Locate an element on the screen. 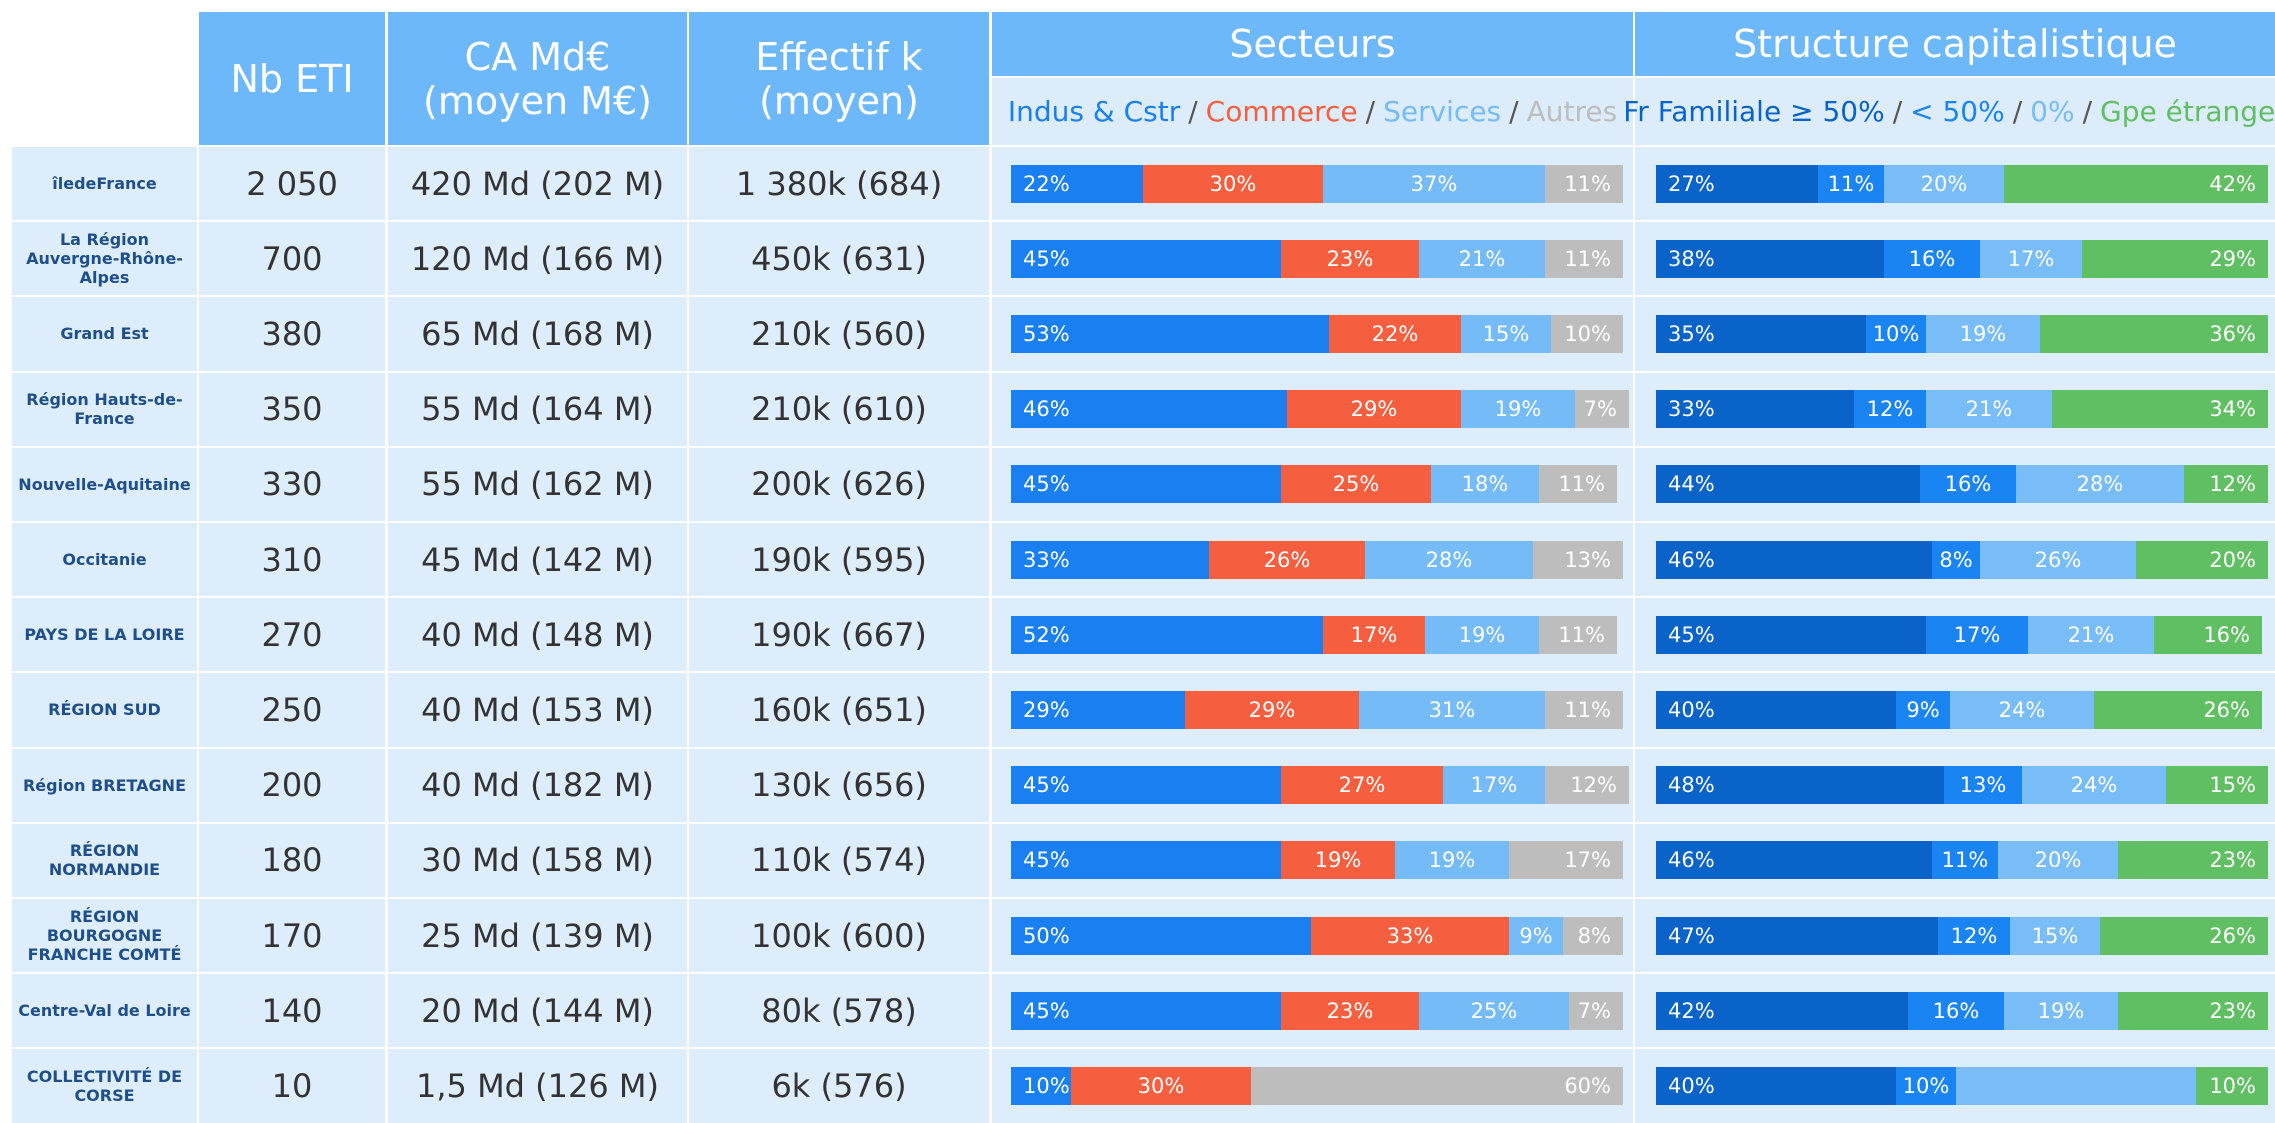 Image resolution: width=2275 pixels, height=1123 pixels. cell-structure: 45% 17% 21% 16% is located at coordinates (1955, 635).